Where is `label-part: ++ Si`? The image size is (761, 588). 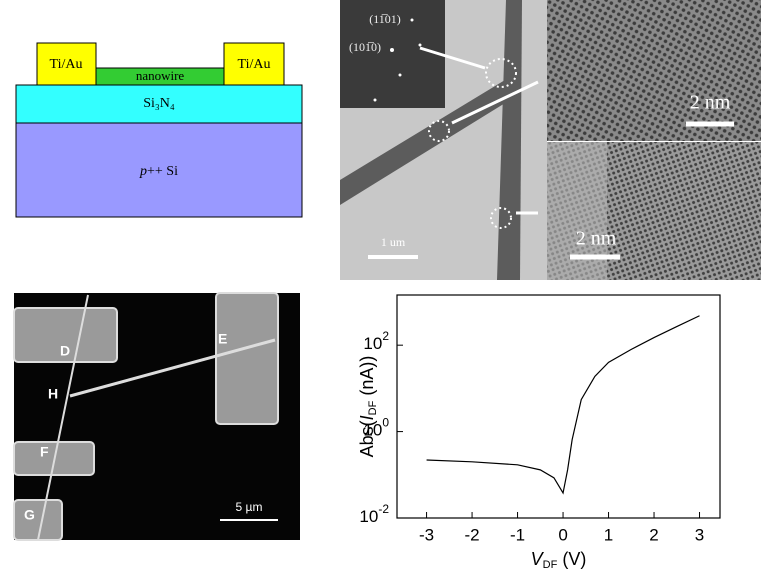
label-part: ++ Si is located at coordinates (162, 171).